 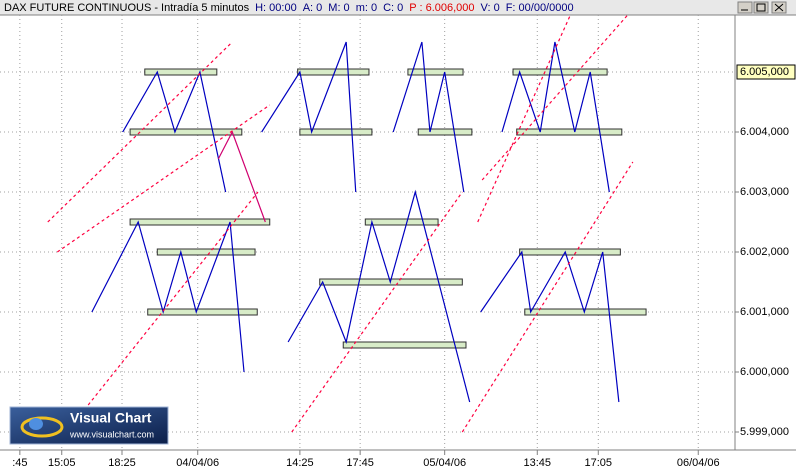 What do you see at coordinates (441, 8) in the screenshot?
I see `header-field: P : 6.006,000` at bounding box center [441, 8].